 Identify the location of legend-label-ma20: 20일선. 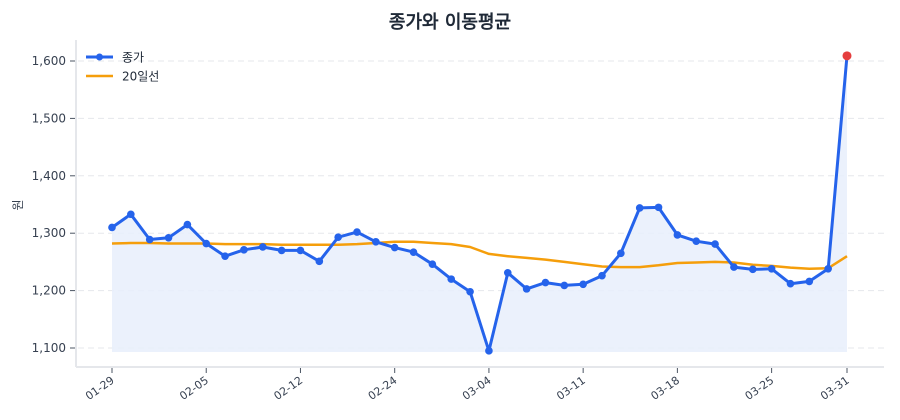
(140, 77).